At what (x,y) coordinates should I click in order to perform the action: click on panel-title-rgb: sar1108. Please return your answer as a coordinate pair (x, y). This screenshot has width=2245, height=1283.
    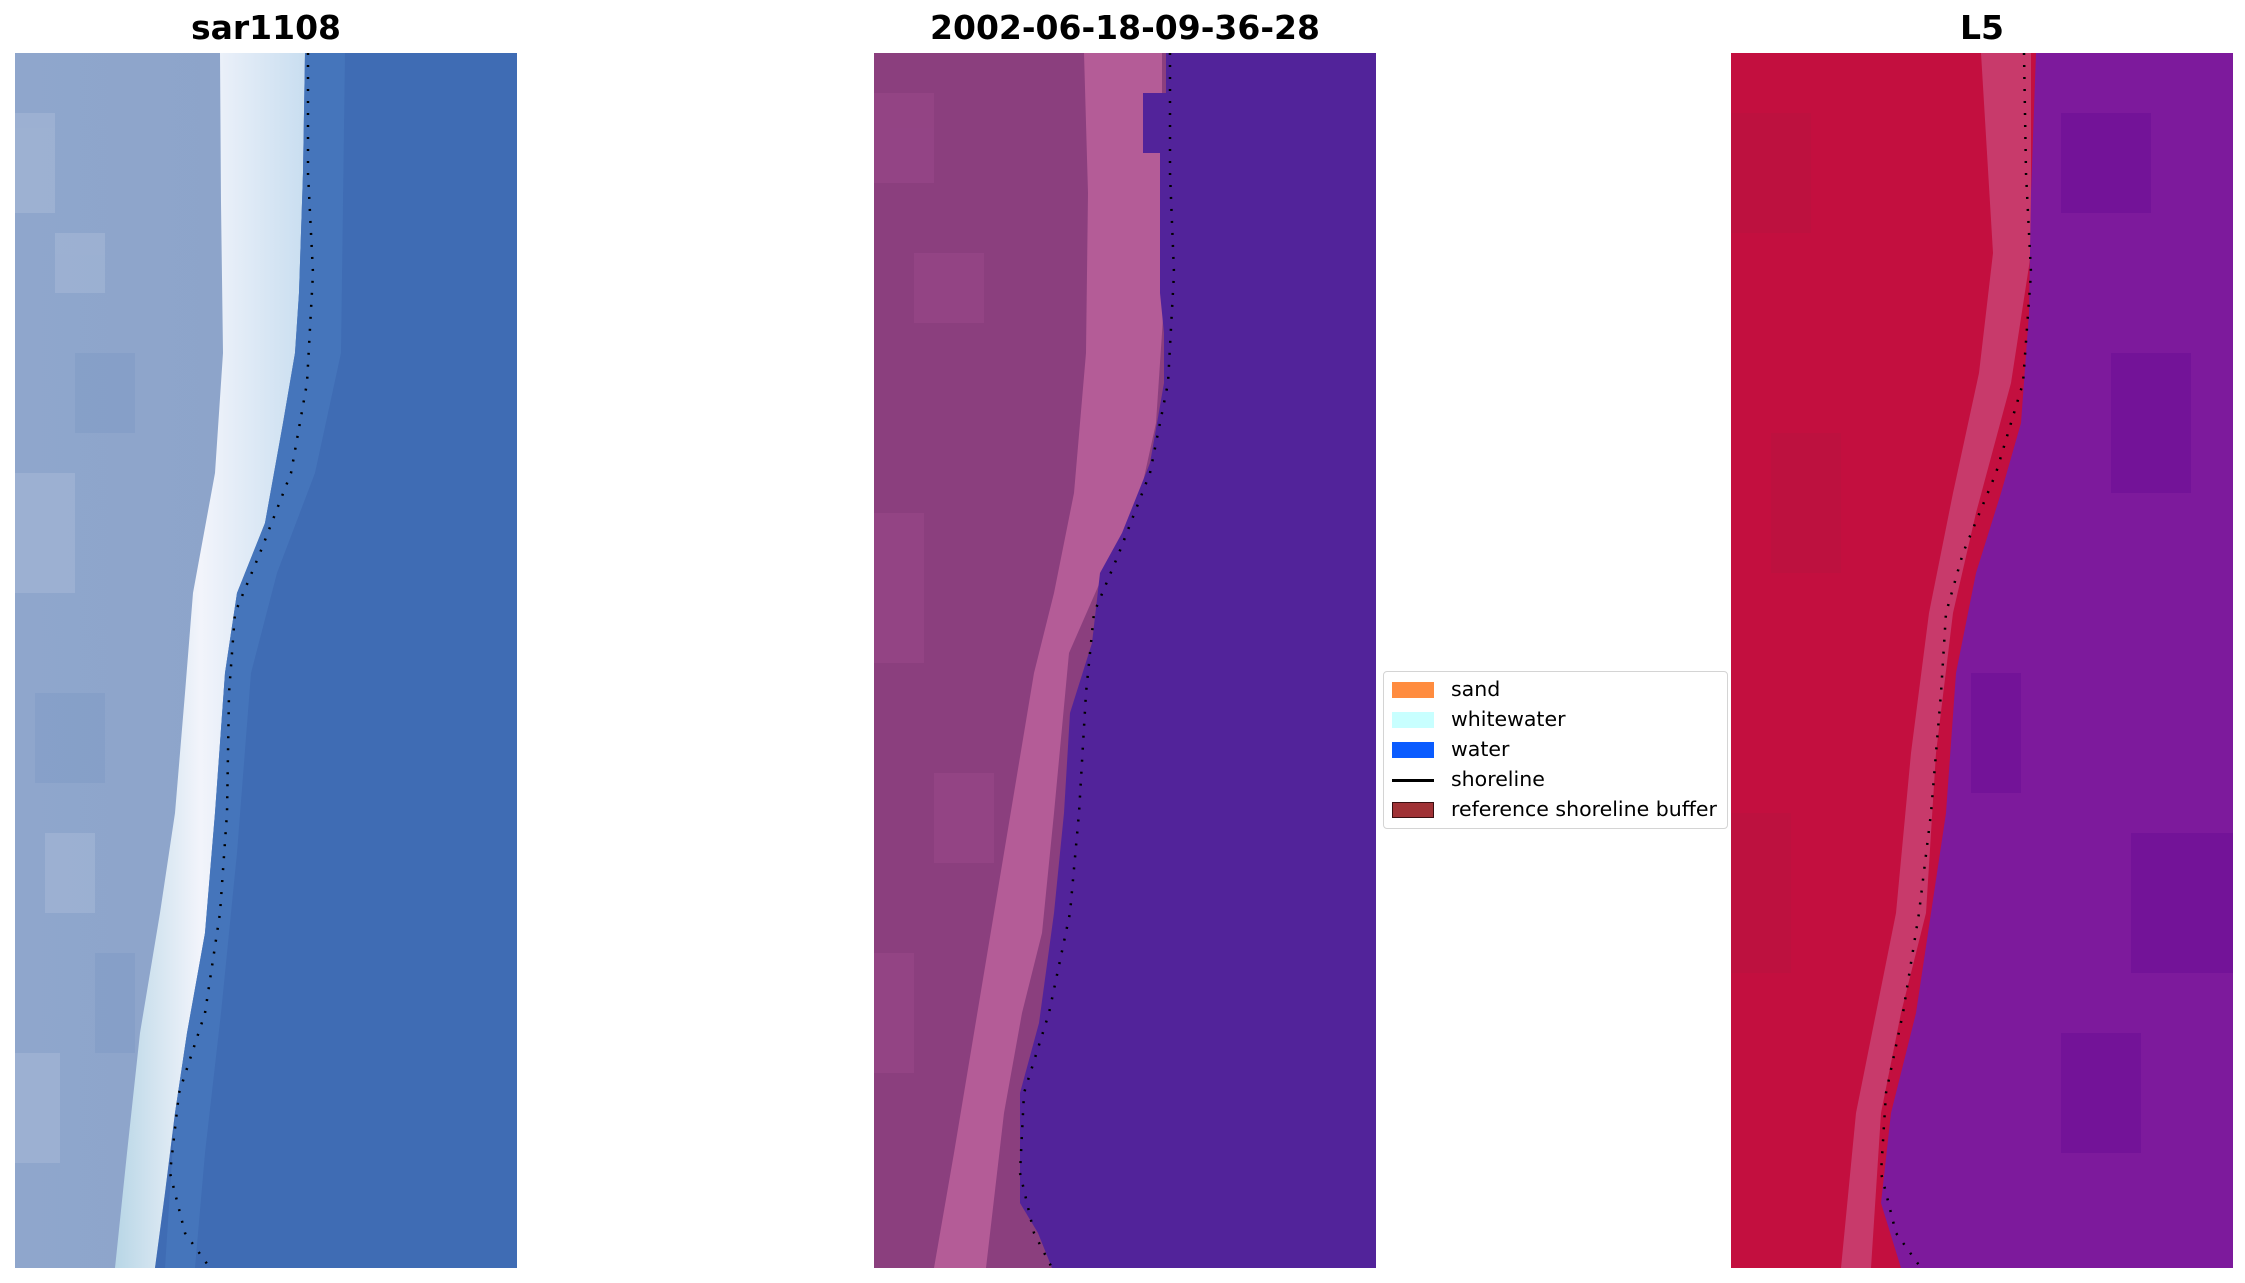
    Looking at the image, I should click on (266, 27).